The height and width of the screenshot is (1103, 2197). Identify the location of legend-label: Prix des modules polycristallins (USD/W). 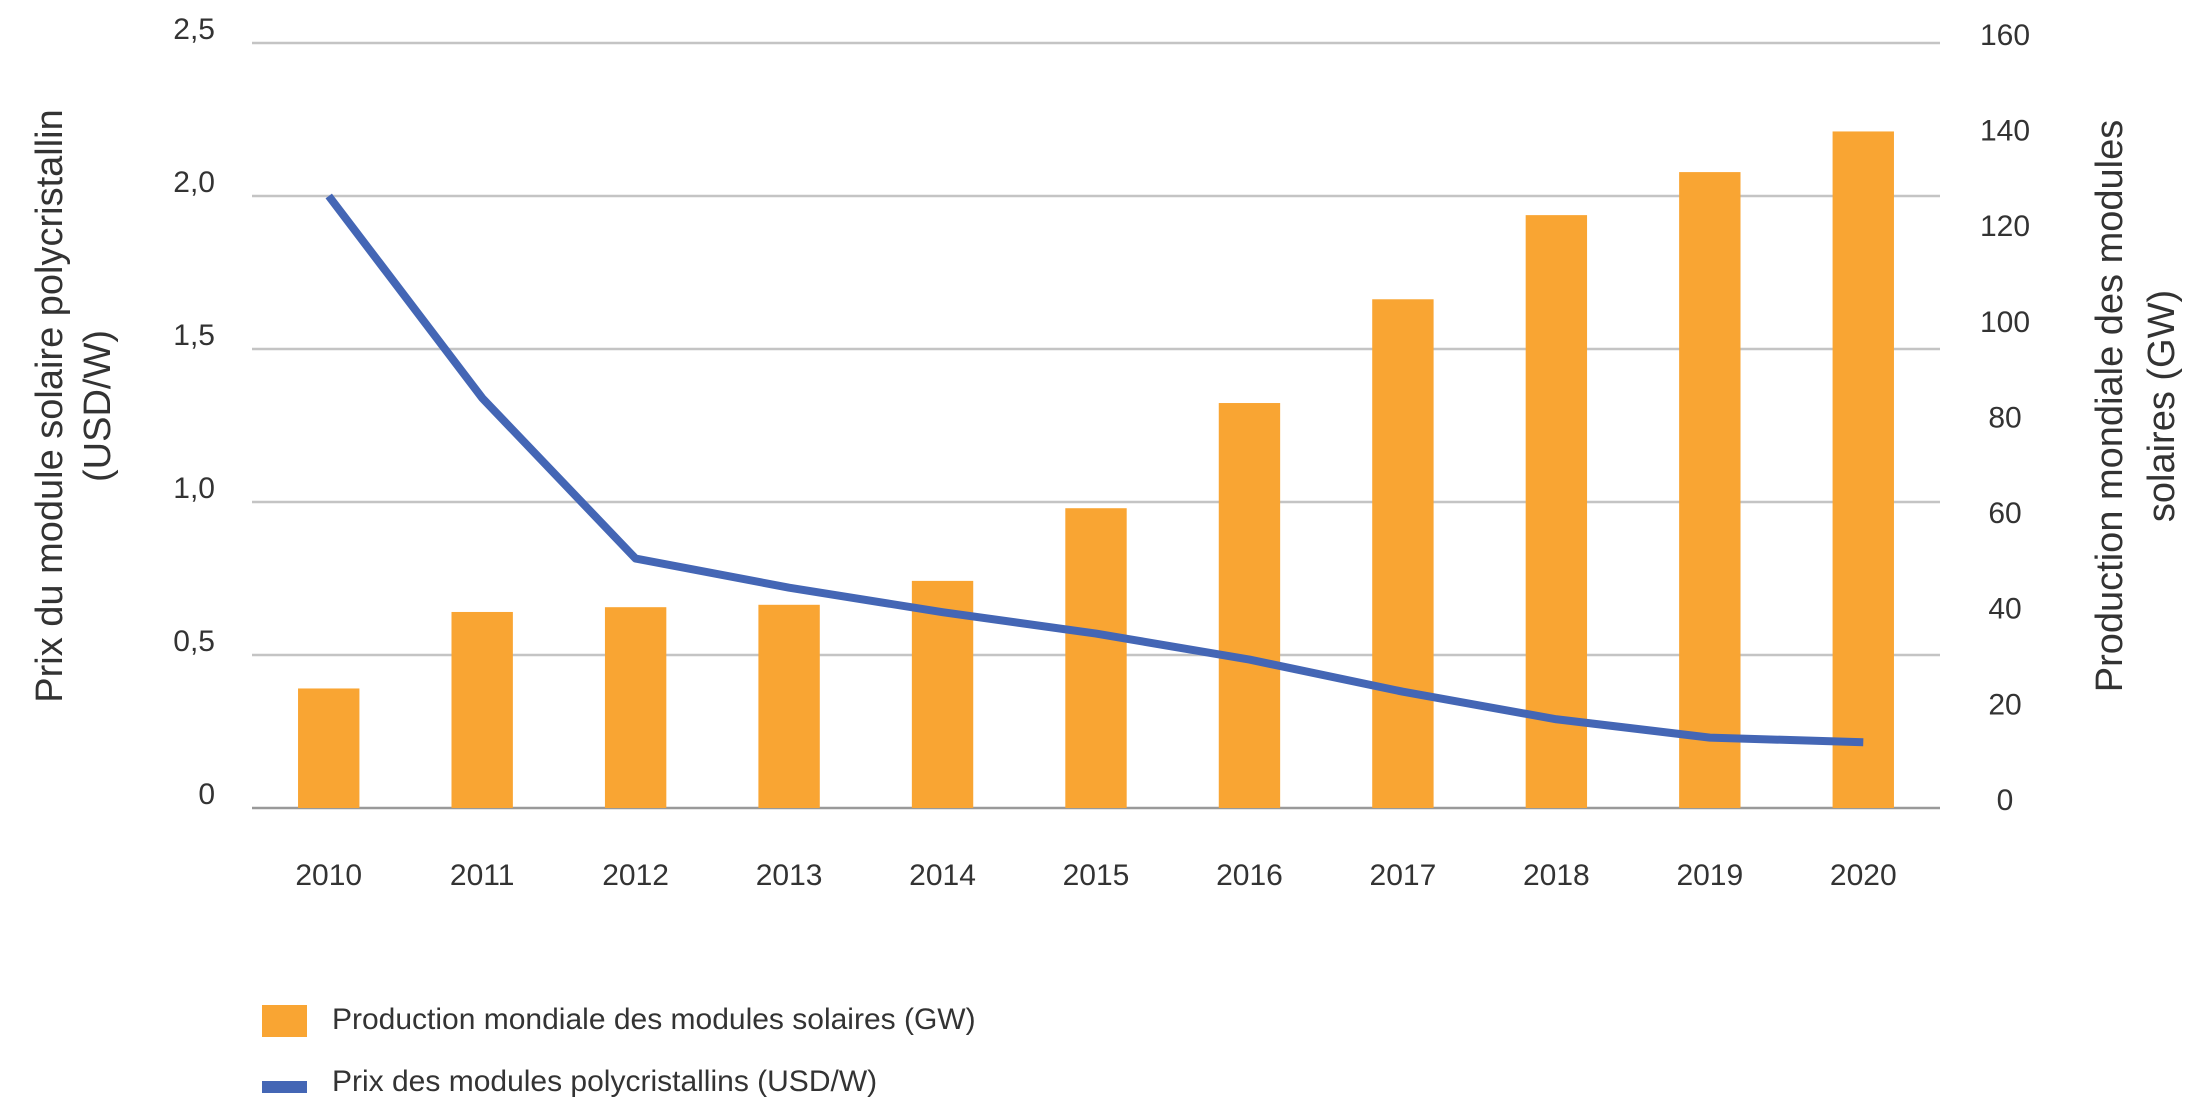
(604, 1081).